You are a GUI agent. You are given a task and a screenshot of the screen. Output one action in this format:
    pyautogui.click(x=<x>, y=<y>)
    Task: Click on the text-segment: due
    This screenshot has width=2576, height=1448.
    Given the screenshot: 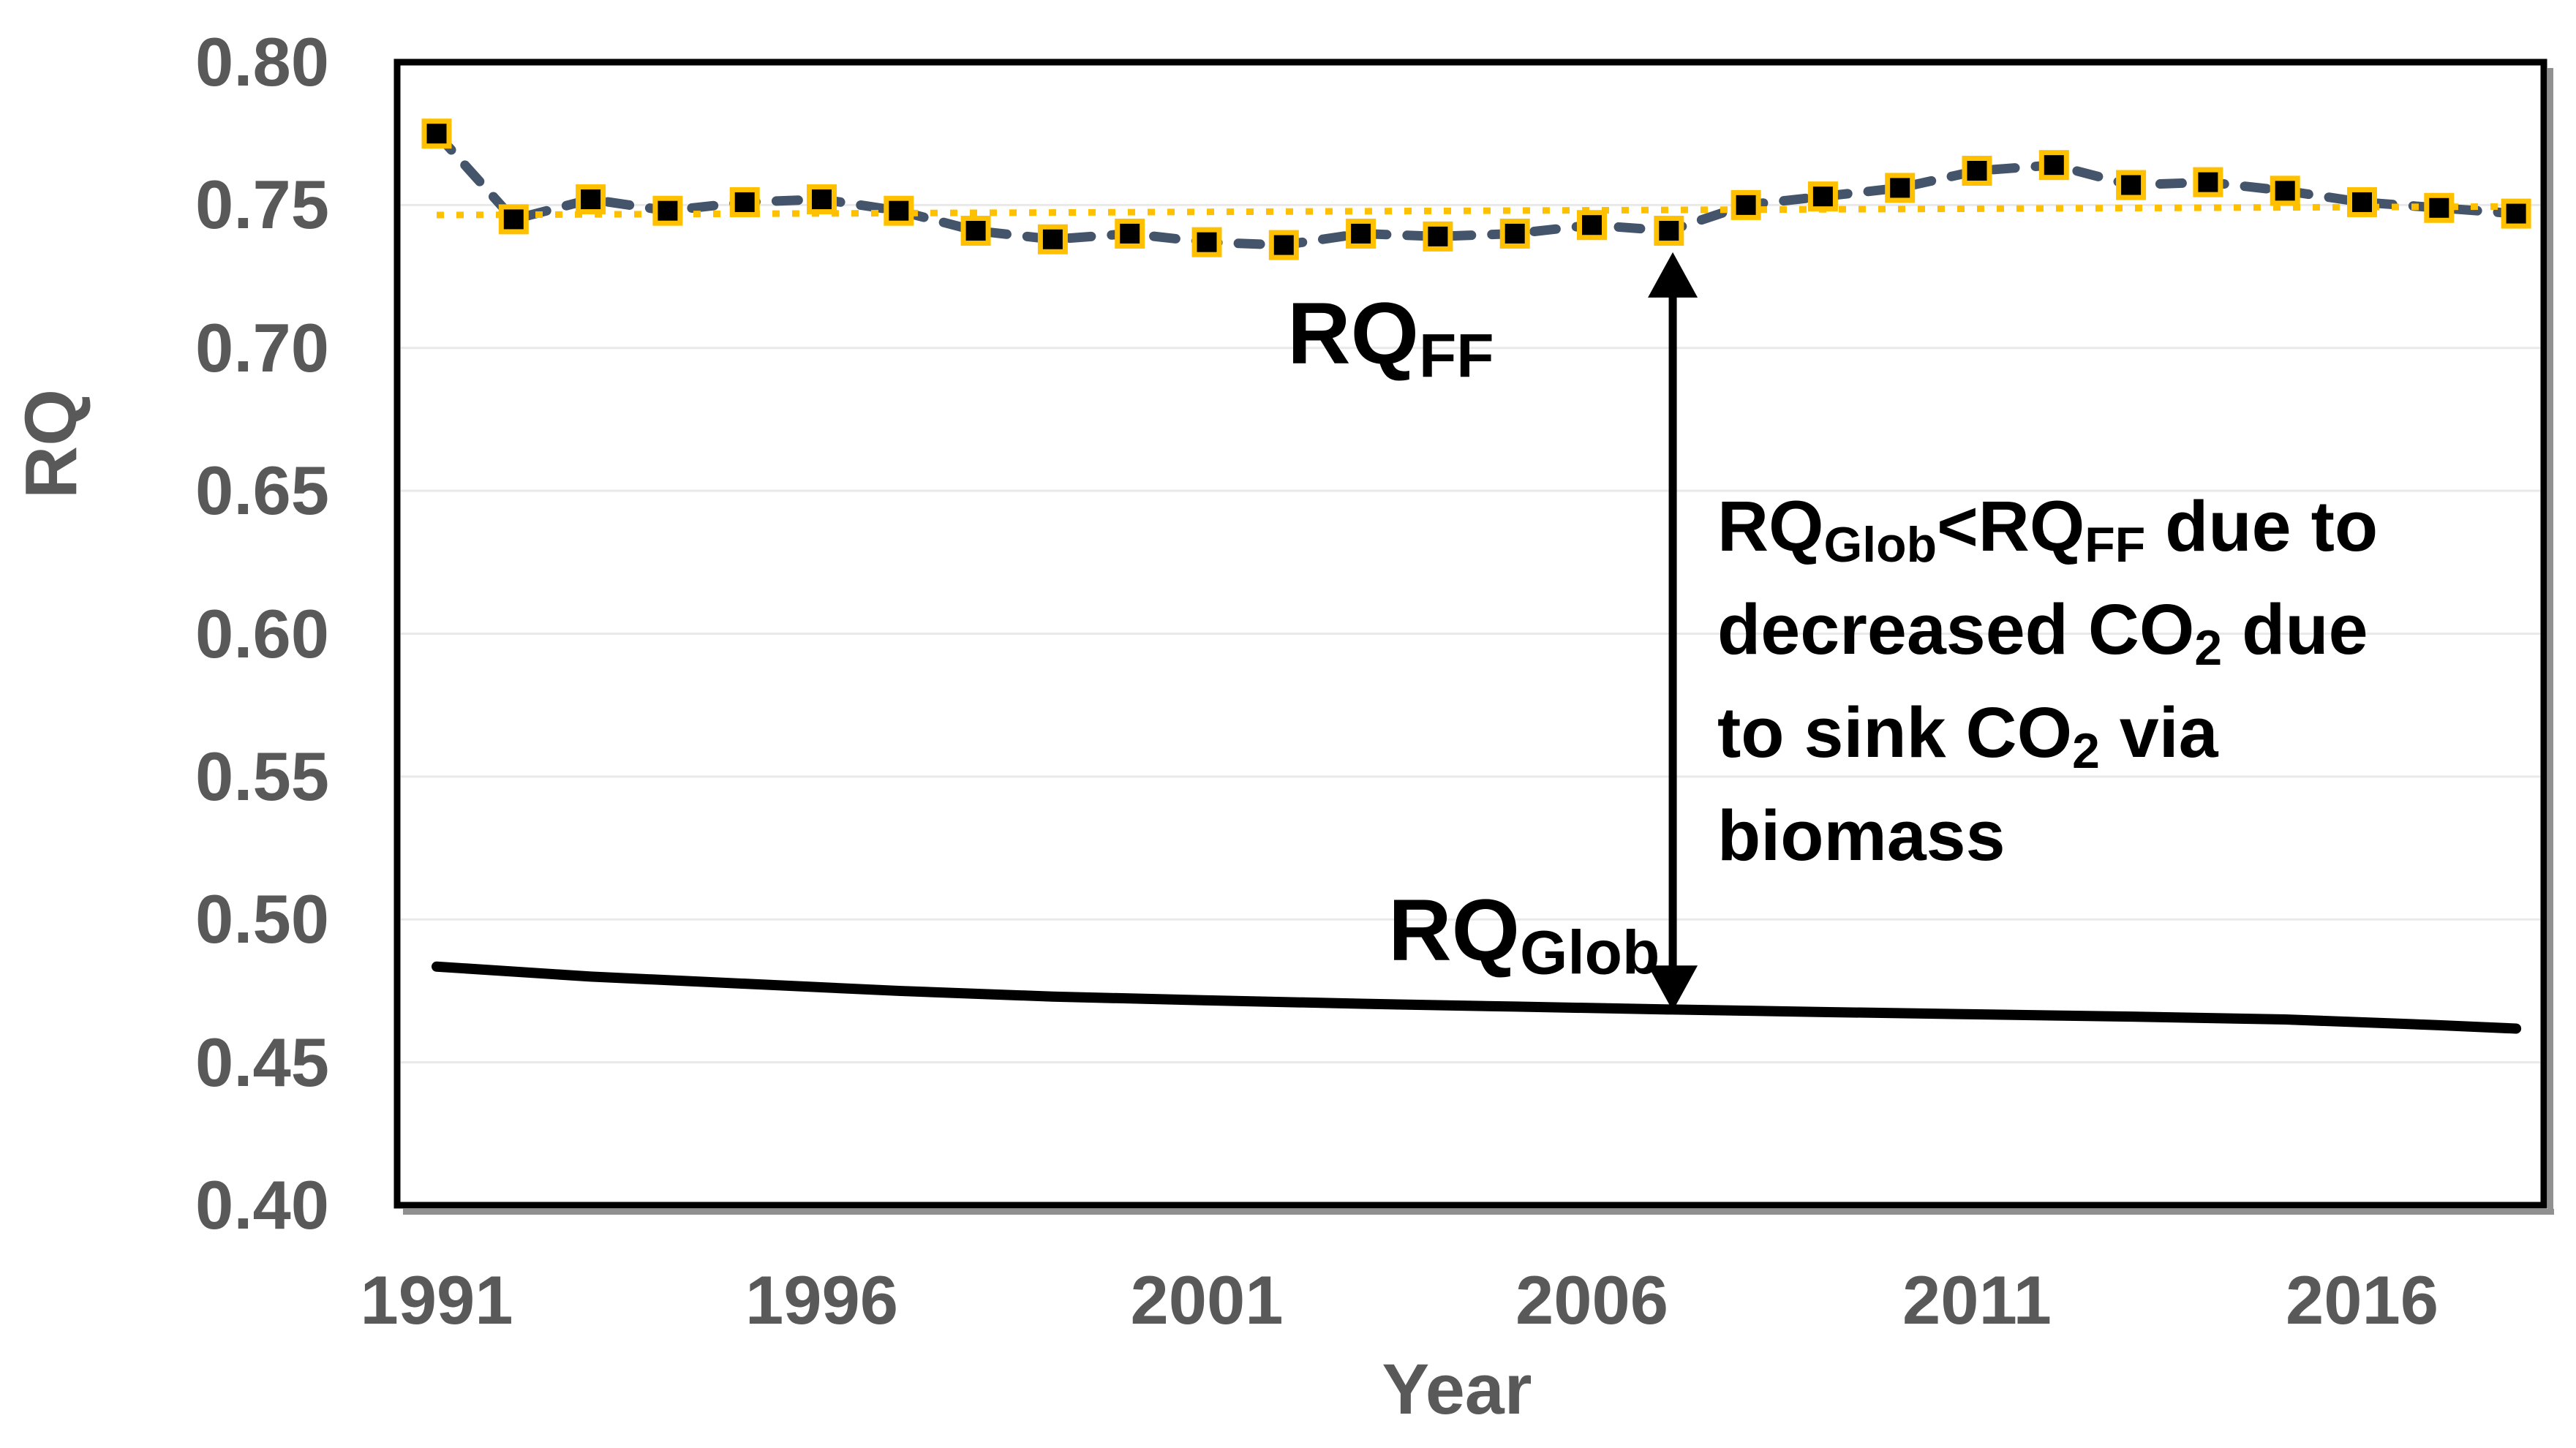 What is the action you would take?
    pyautogui.click(x=2295, y=629)
    